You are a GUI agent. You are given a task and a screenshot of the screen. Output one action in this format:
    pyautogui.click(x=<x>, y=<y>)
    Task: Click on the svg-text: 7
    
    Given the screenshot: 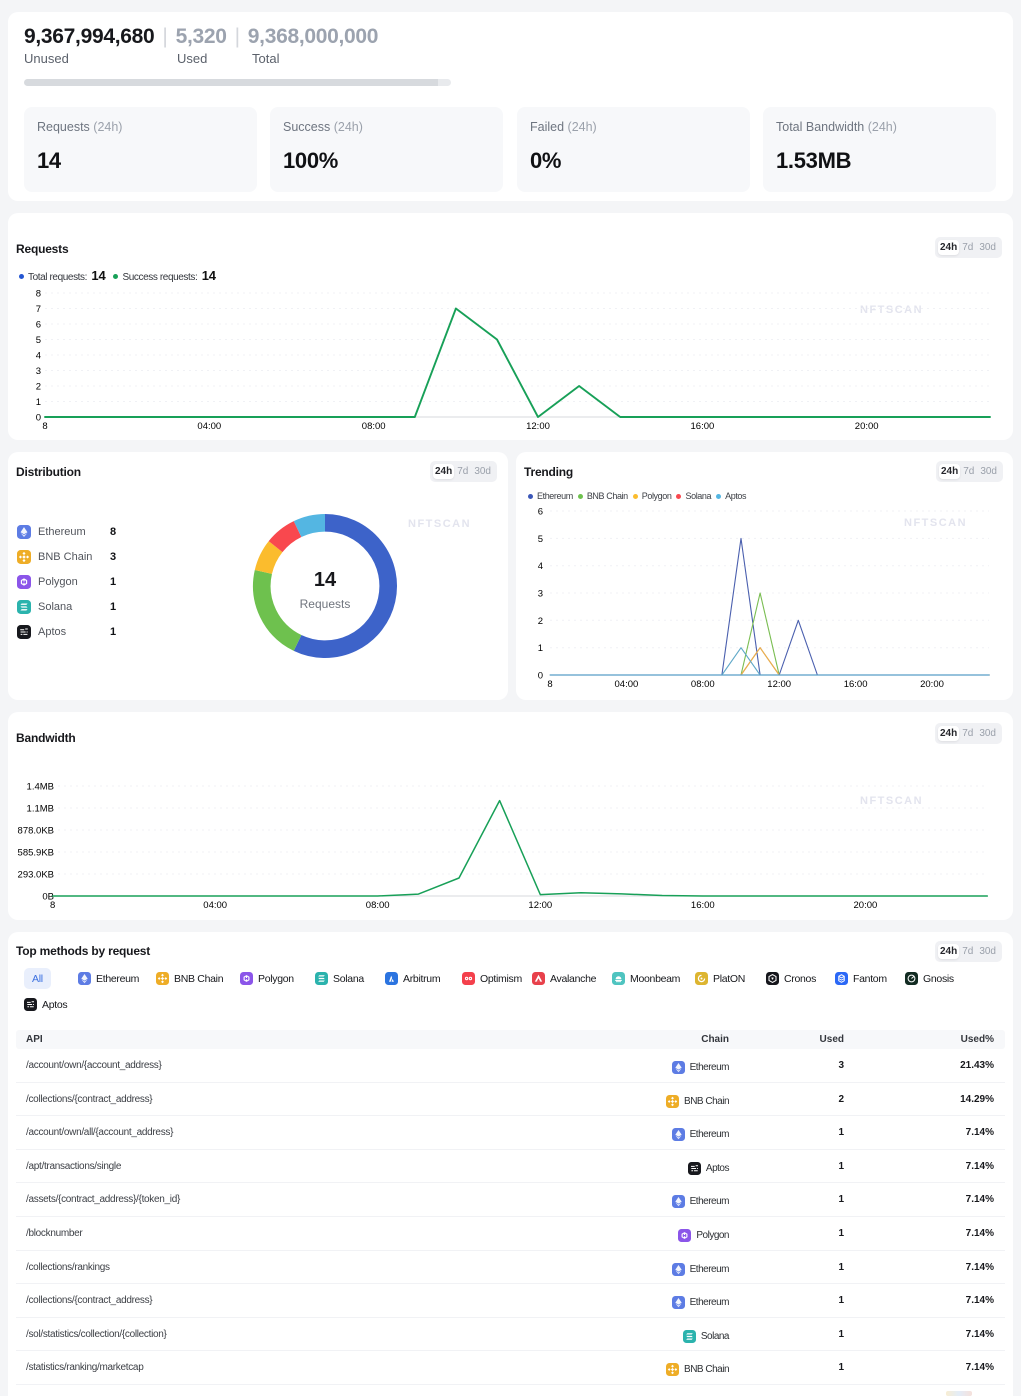 What is the action you would take?
    pyautogui.click(x=38, y=309)
    